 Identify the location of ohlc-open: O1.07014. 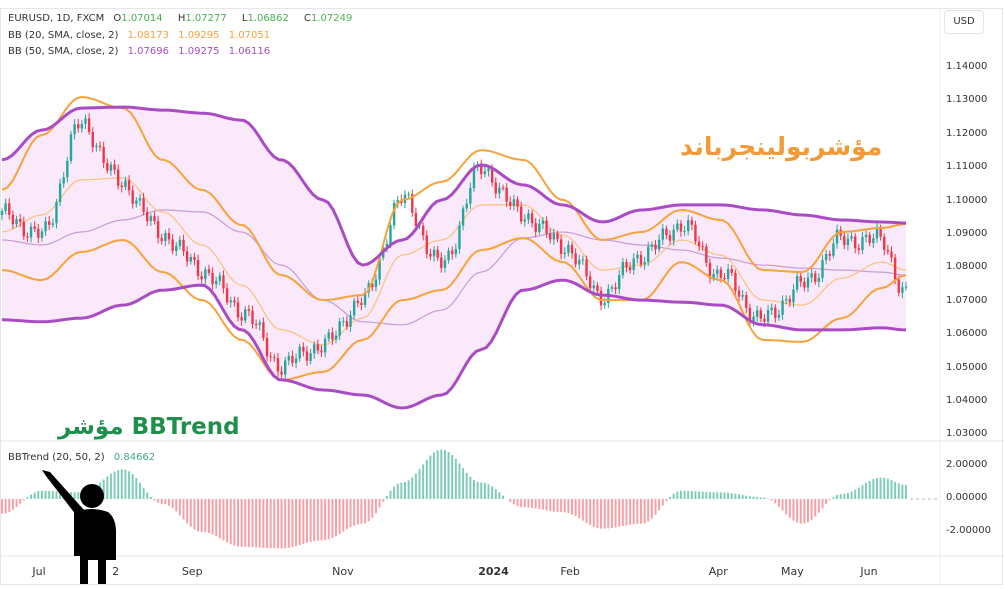
(138, 18).